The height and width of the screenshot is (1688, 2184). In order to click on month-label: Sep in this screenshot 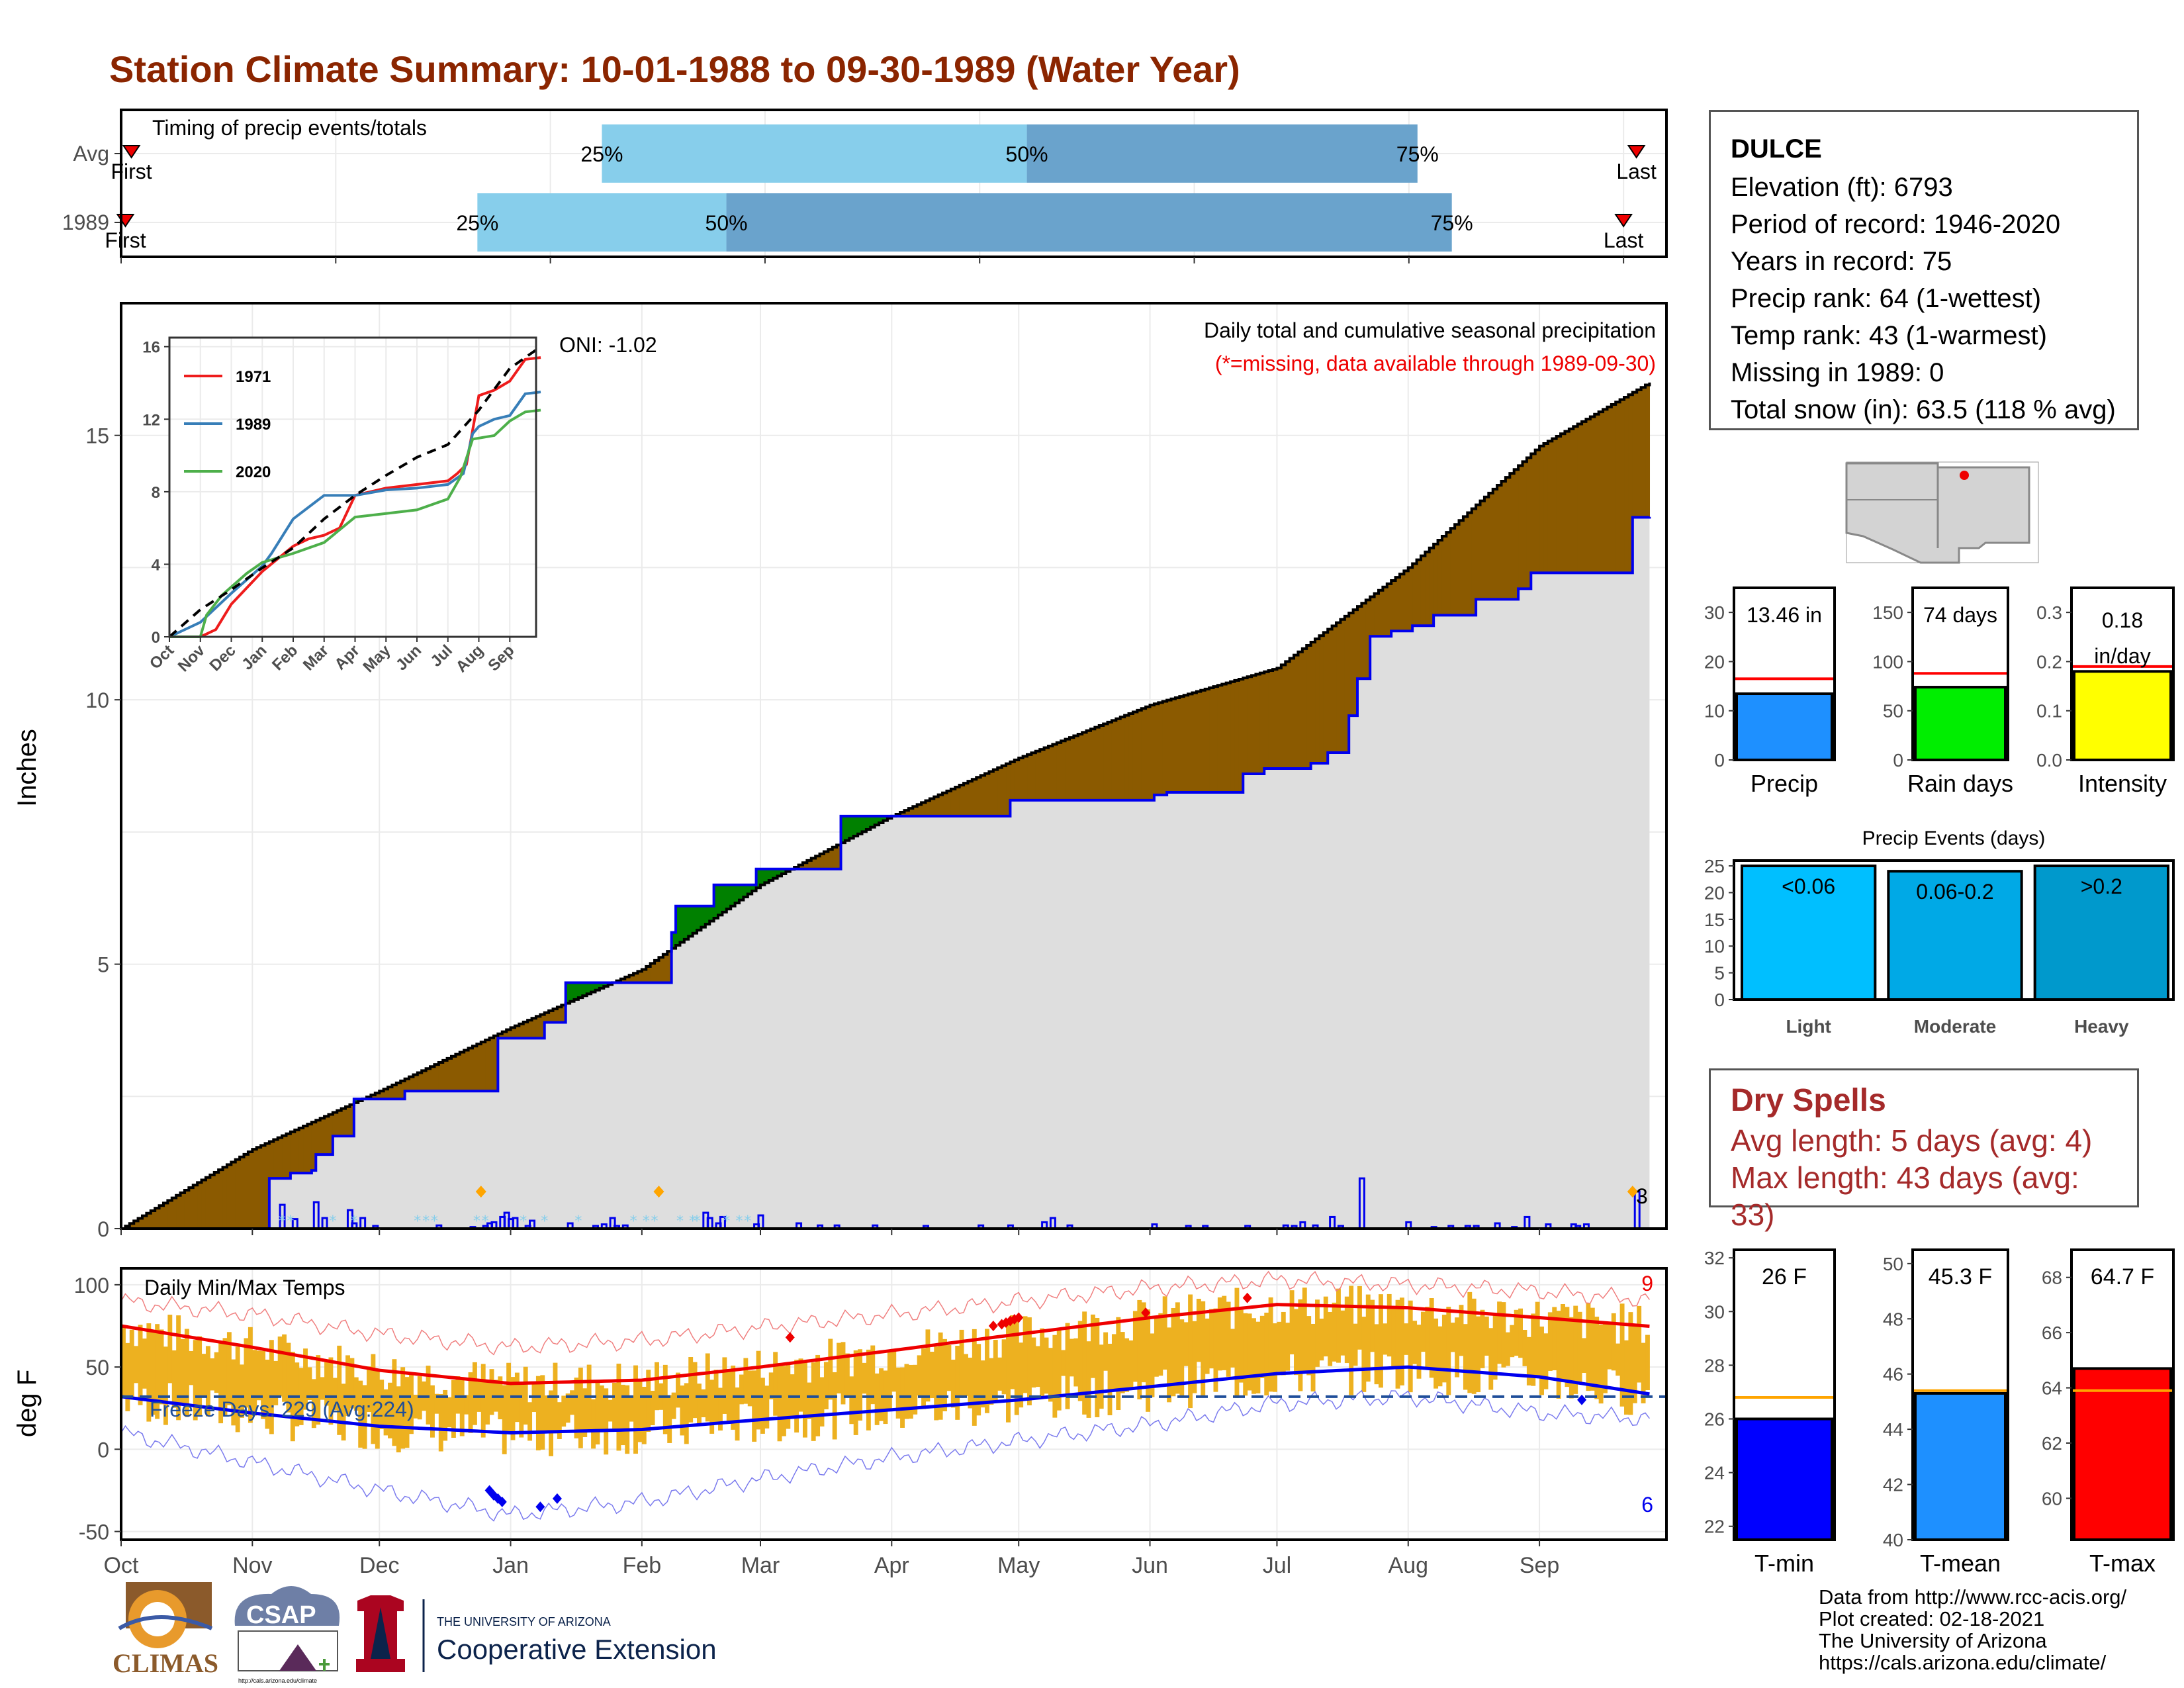, I will do `click(1540, 1565)`.